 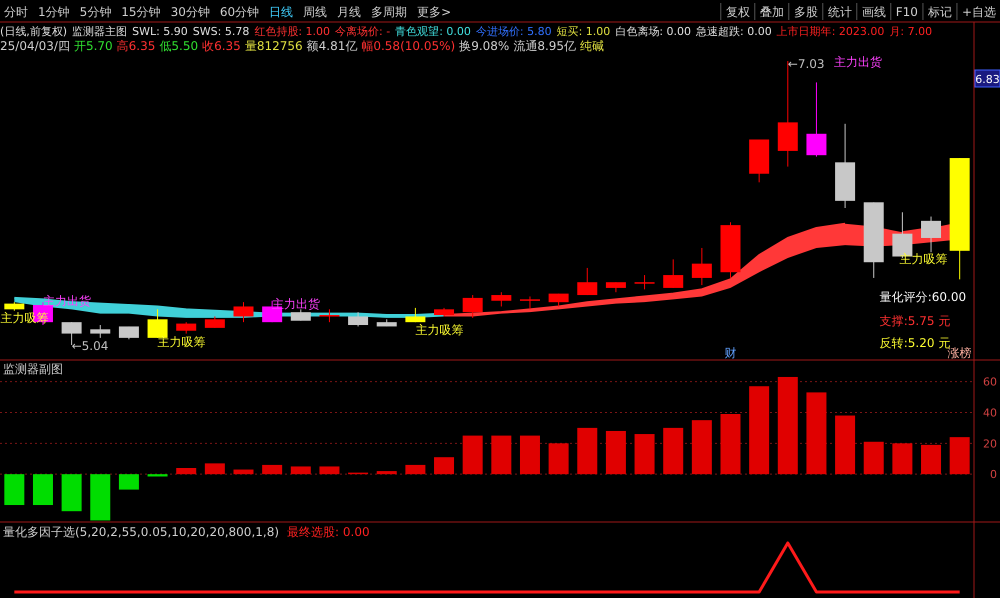 What do you see at coordinates (389, 12) in the screenshot?
I see `text: 多周期` at bounding box center [389, 12].